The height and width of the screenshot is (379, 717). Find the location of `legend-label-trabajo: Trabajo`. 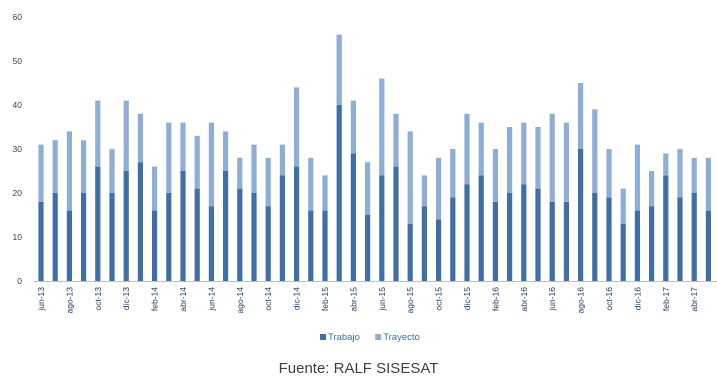

legend-label-trabajo: Trabajo is located at coordinates (344, 337).